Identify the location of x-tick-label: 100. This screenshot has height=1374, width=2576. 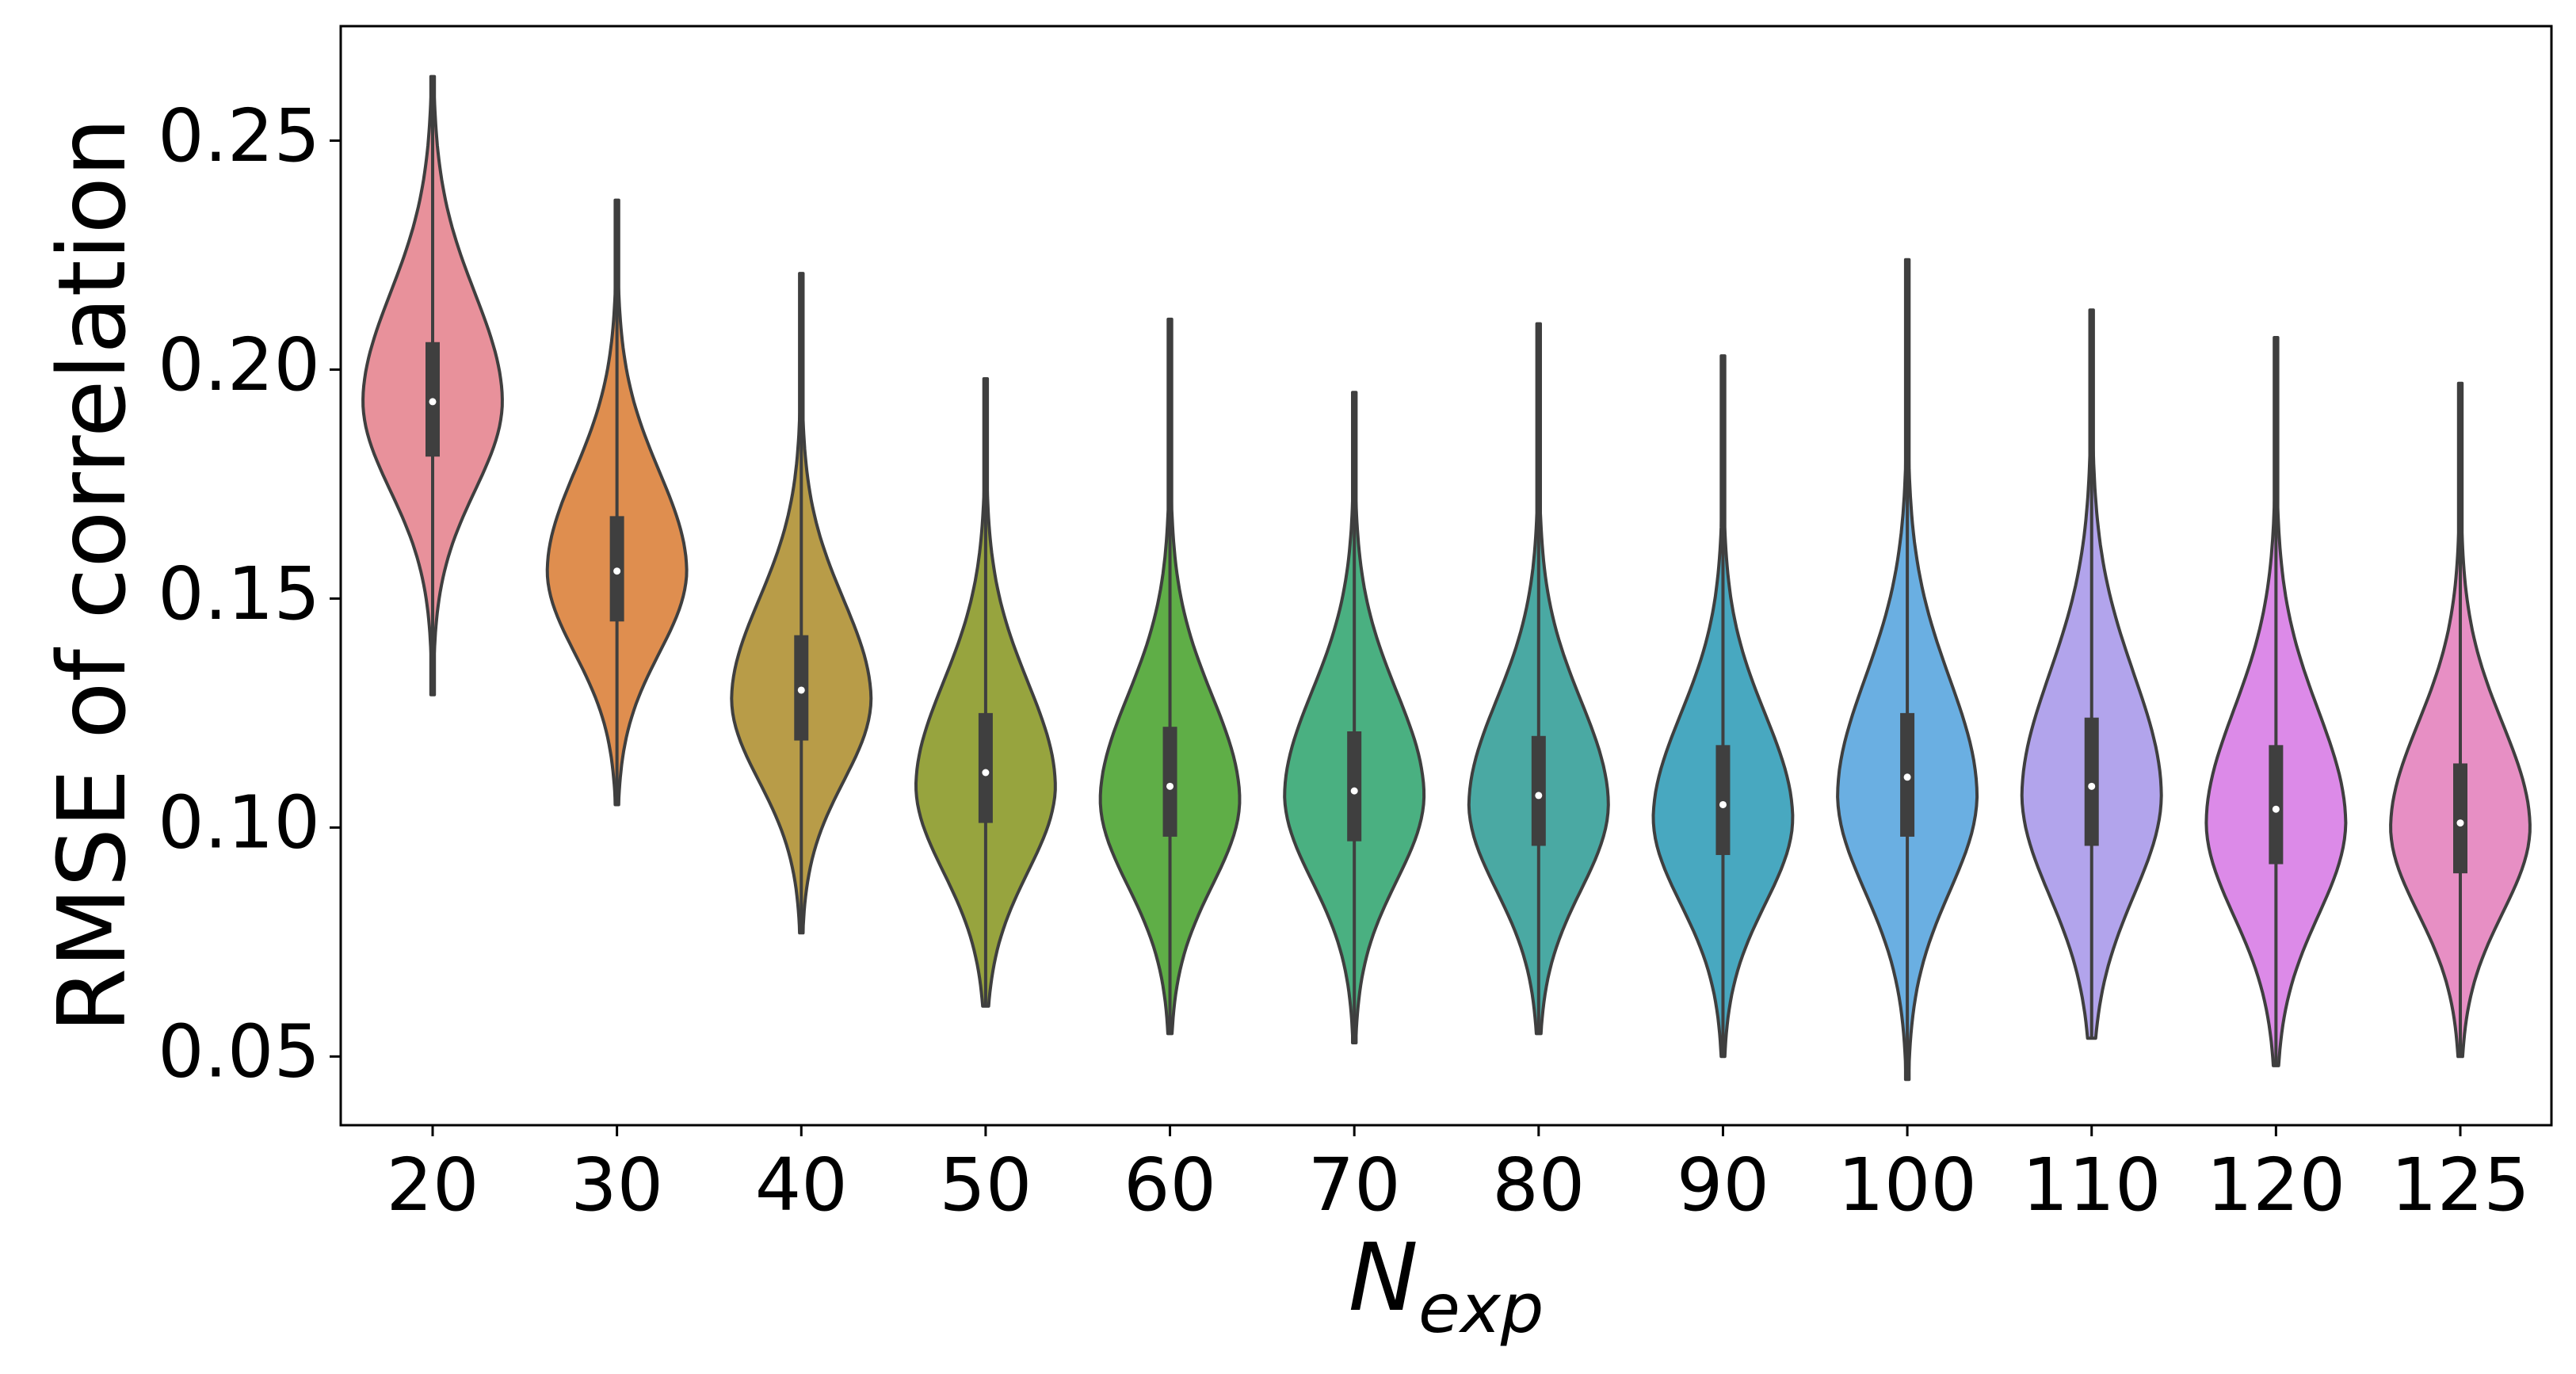
(1907, 1185).